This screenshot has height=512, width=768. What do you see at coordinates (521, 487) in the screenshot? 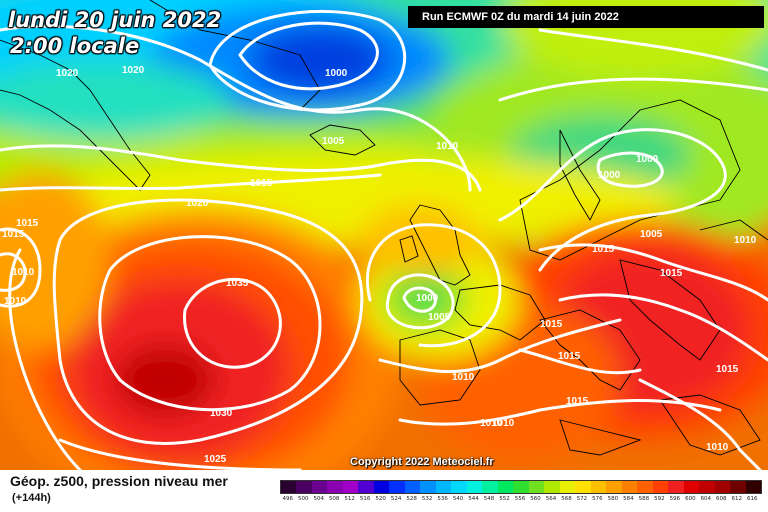
I see `color-scale-bar` at bounding box center [521, 487].